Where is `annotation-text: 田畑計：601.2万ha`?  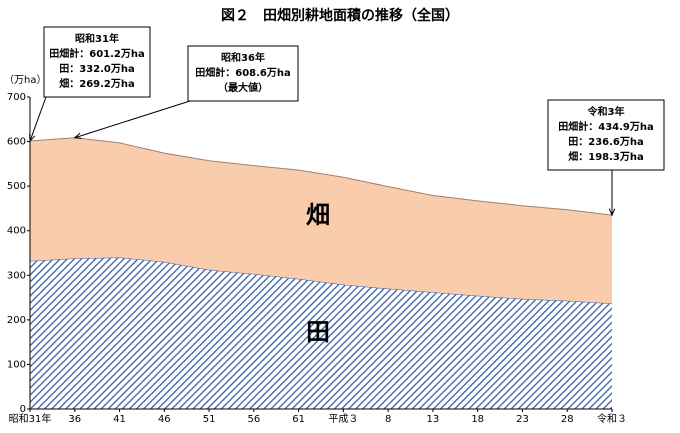
annotation-text: 田畑計：601.2万ha is located at coordinates (97, 53).